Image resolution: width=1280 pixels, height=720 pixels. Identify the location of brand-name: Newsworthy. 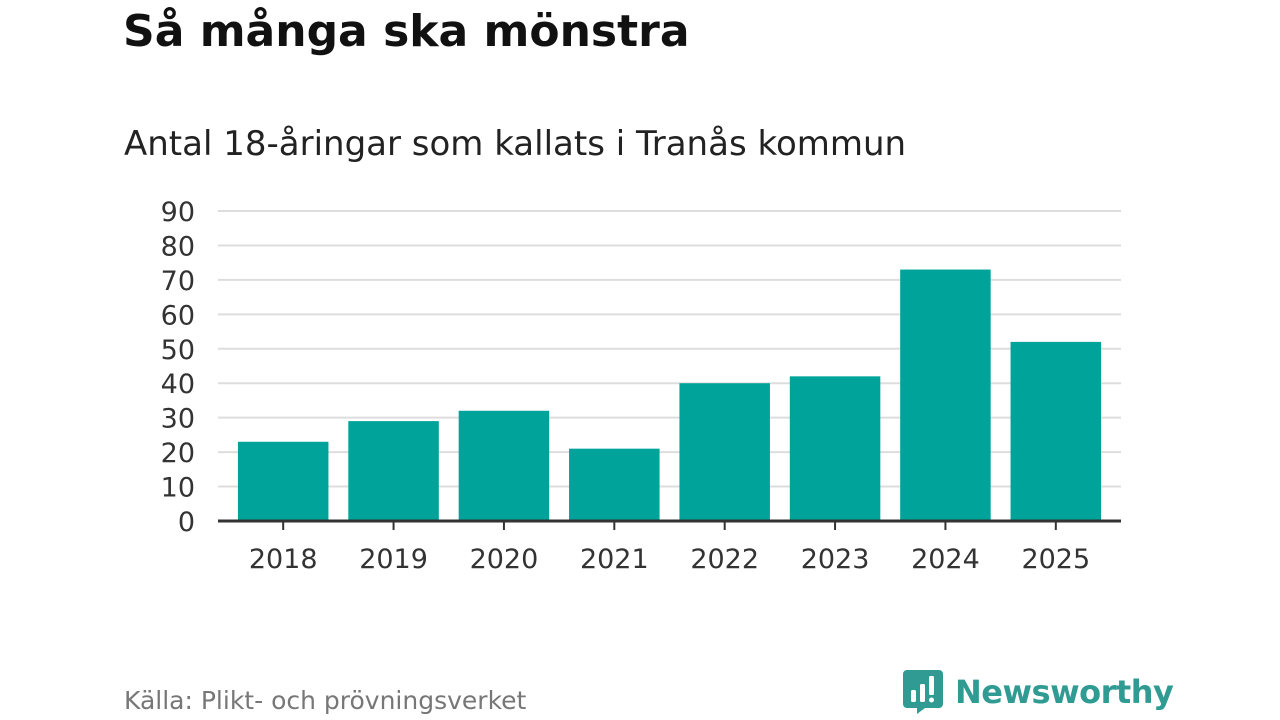
(1064, 692).